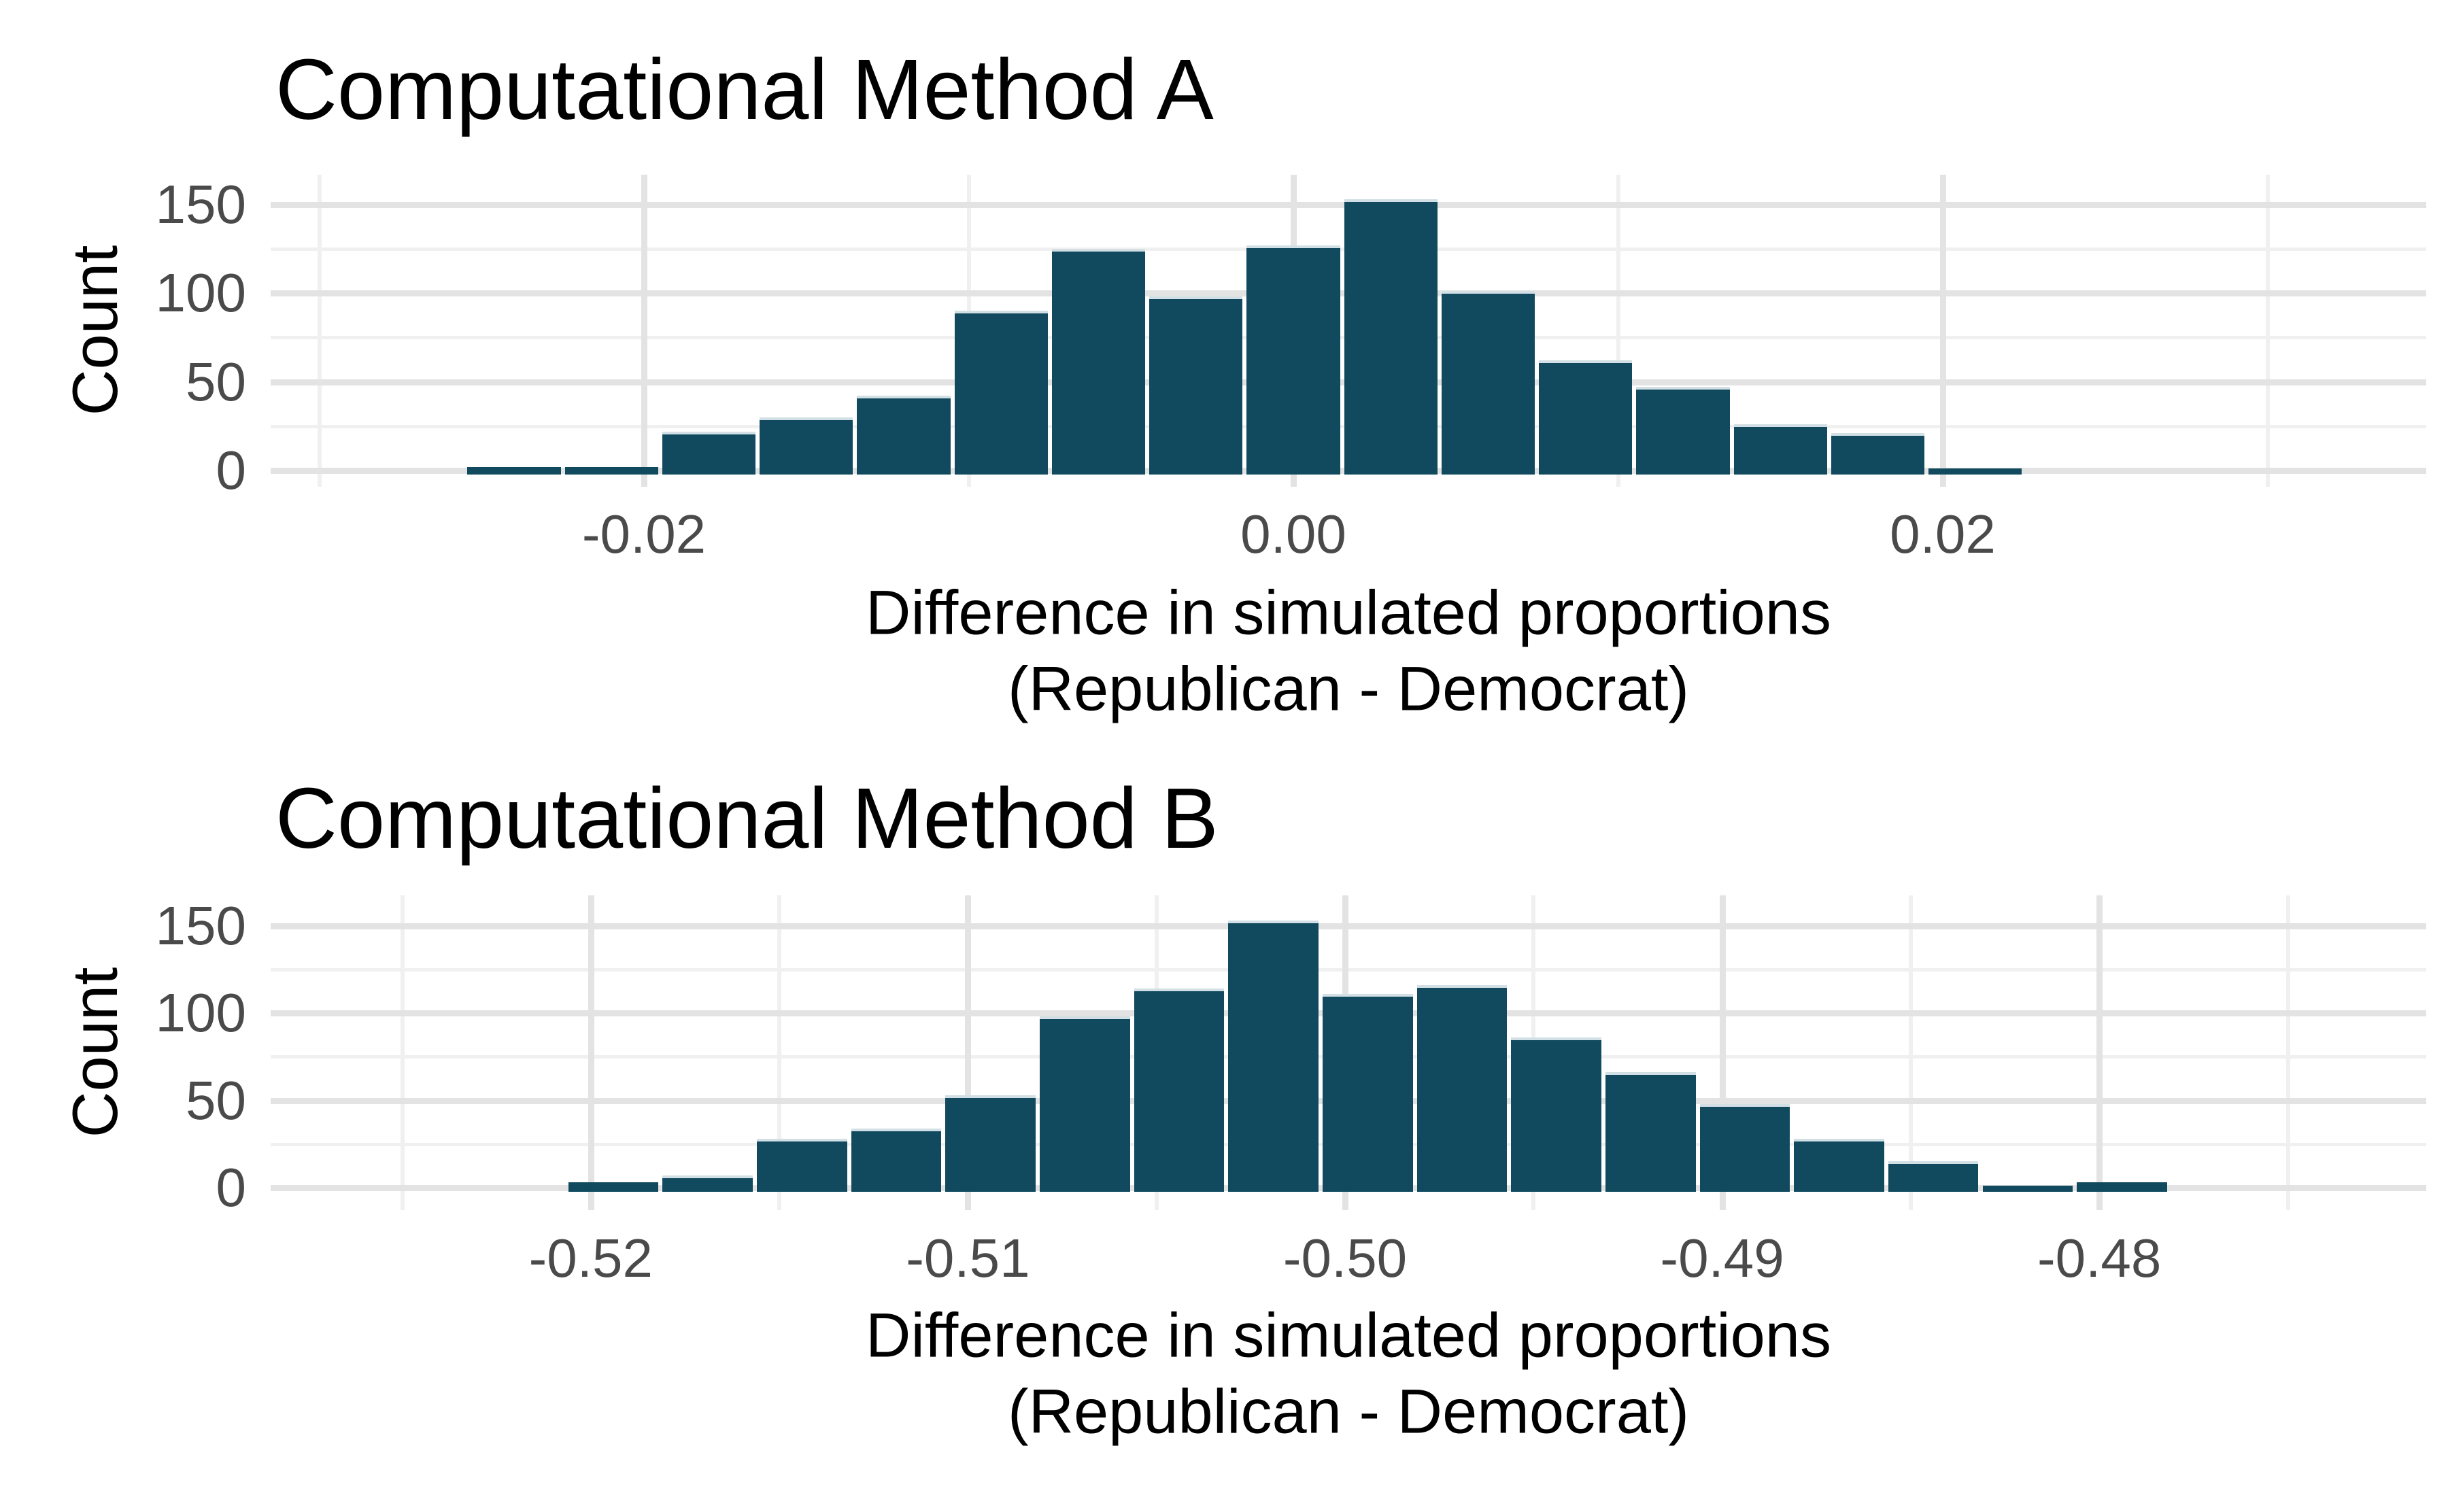 This screenshot has height=1512, width=2448. What do you see at coordinates (1349, 926) in the screenshot?
I see `gridline-y-major` at bounding box center [1349, 926].